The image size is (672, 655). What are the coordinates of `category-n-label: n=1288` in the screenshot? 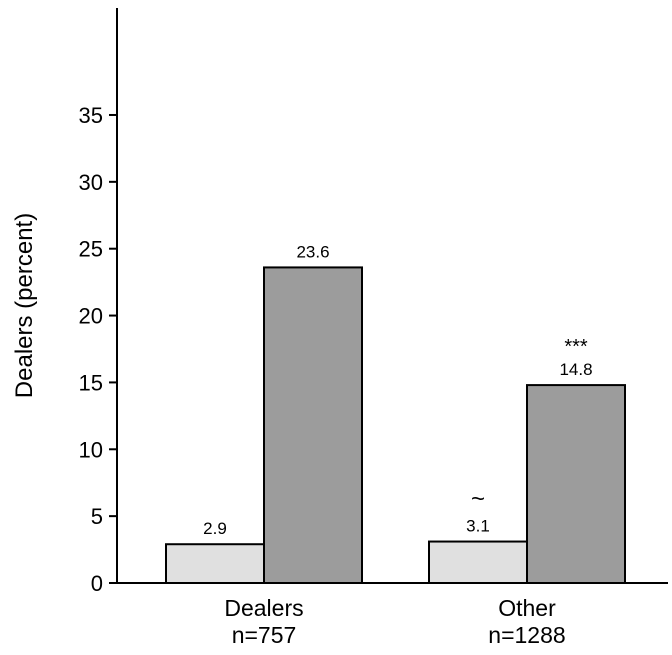 It's located at (526, 635).